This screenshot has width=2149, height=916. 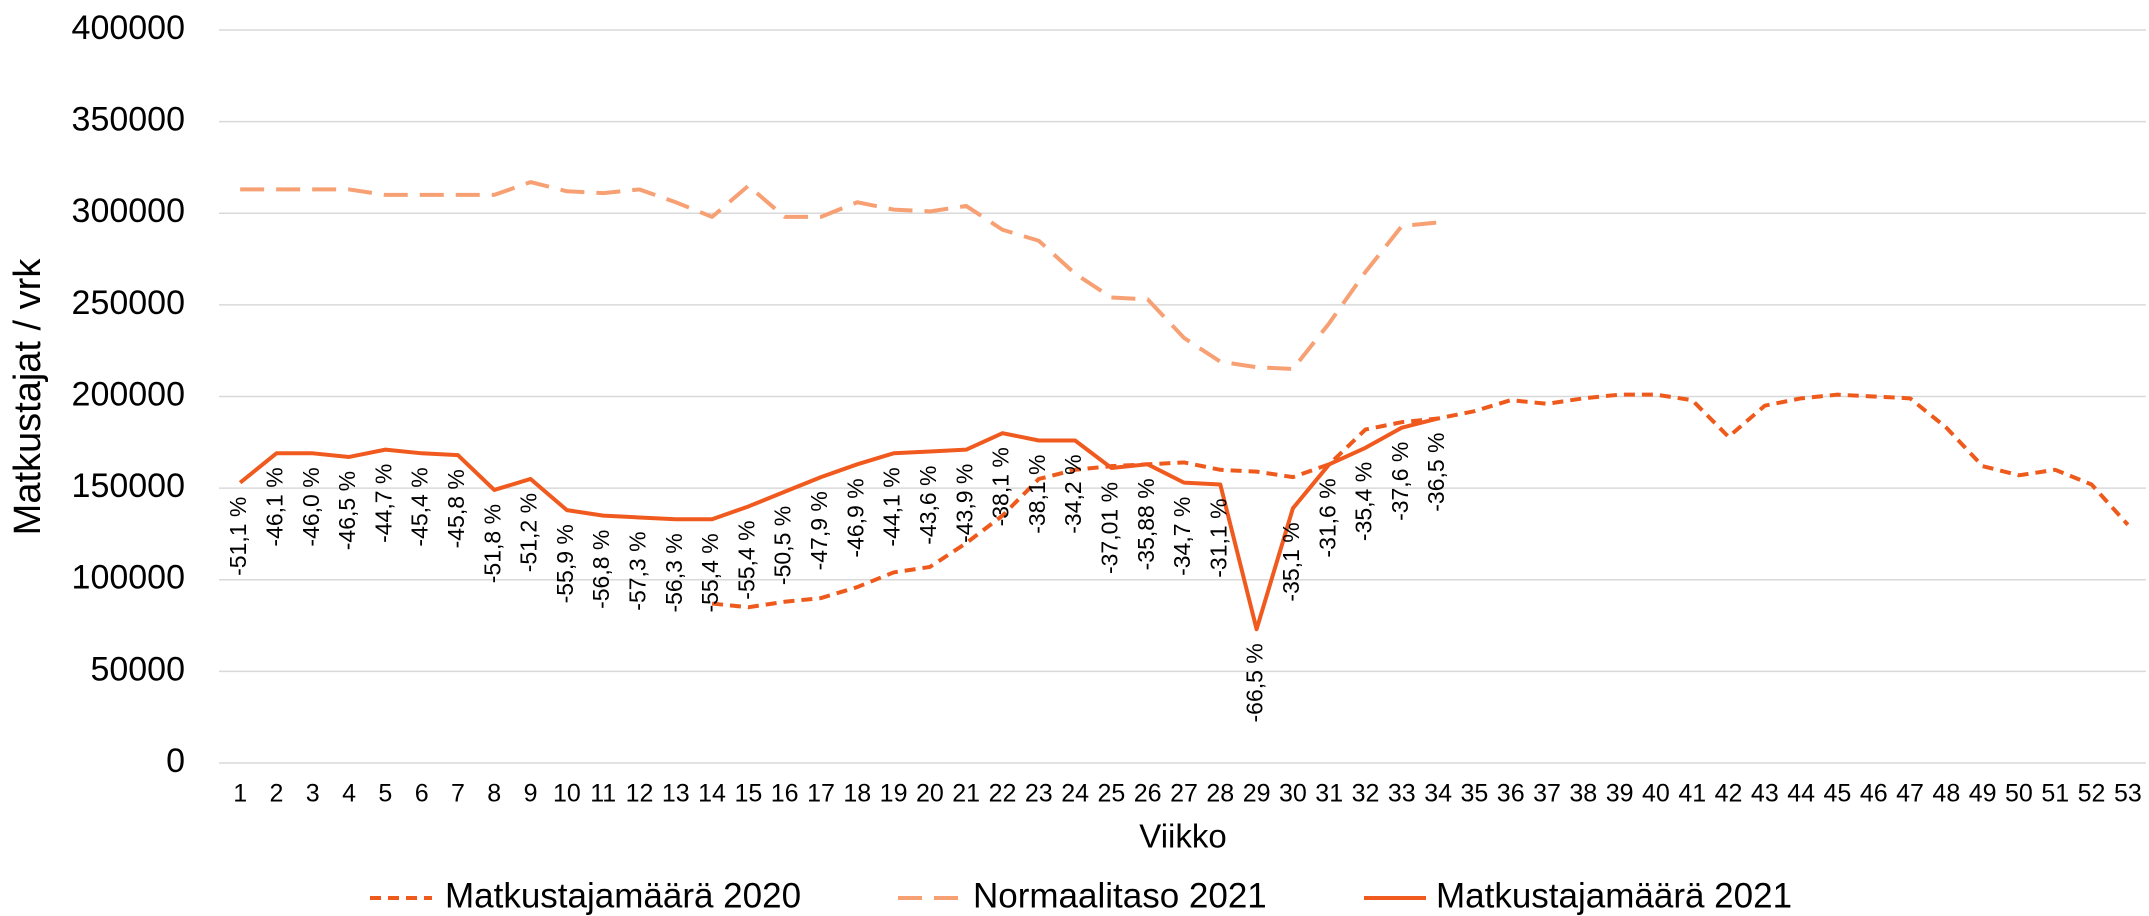 I want to click on data-label: -46,1 %, so click(x=275, y=506).